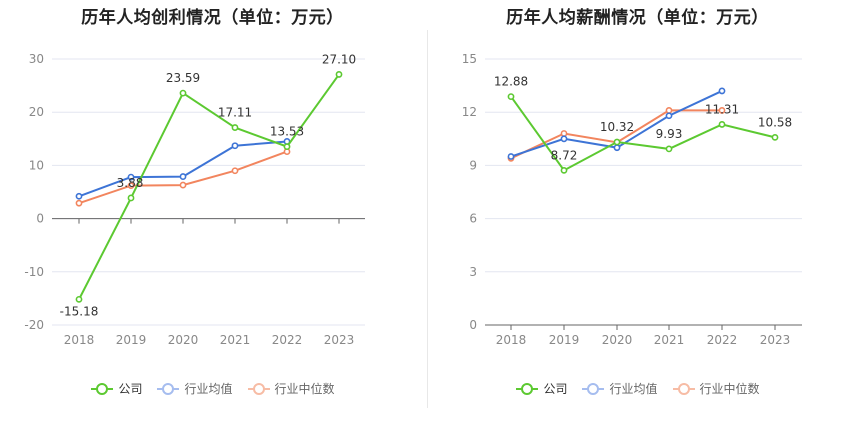  I want to click on data-label: 27.10, so click(339, 59).